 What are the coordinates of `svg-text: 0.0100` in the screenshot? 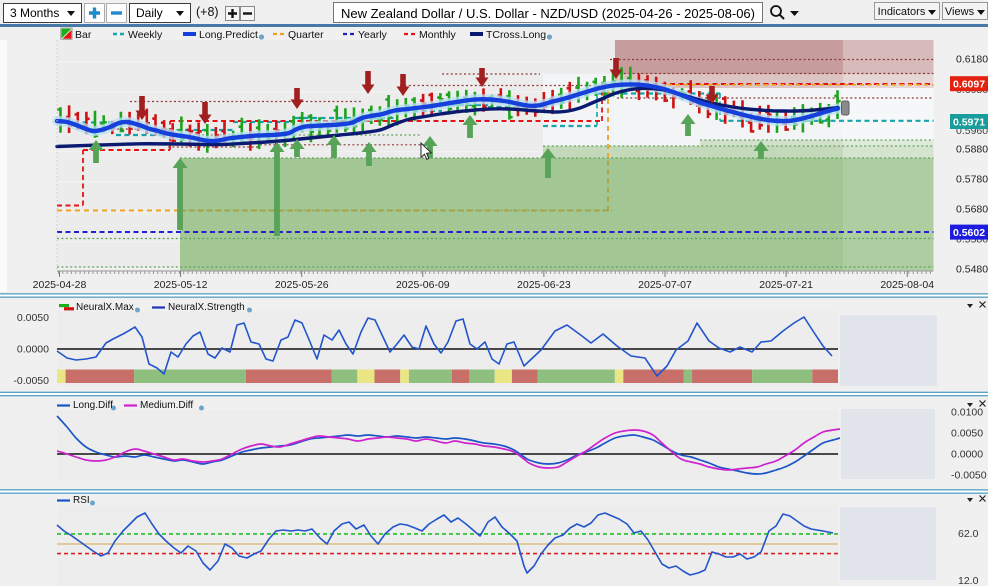 It's located at (967, 413).